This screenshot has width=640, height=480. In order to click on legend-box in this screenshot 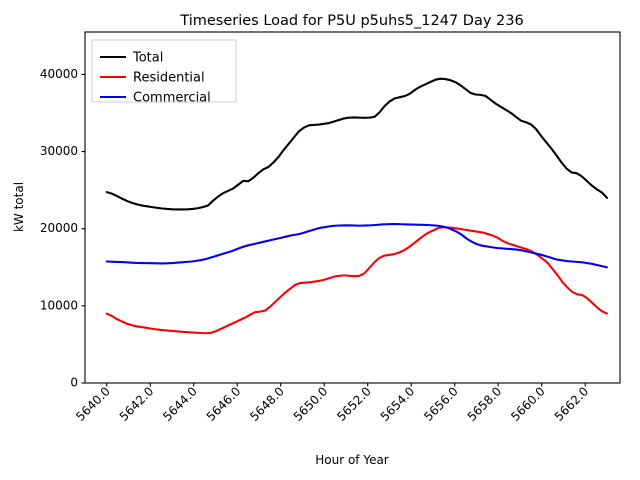, I will do `click(164, 71)`.